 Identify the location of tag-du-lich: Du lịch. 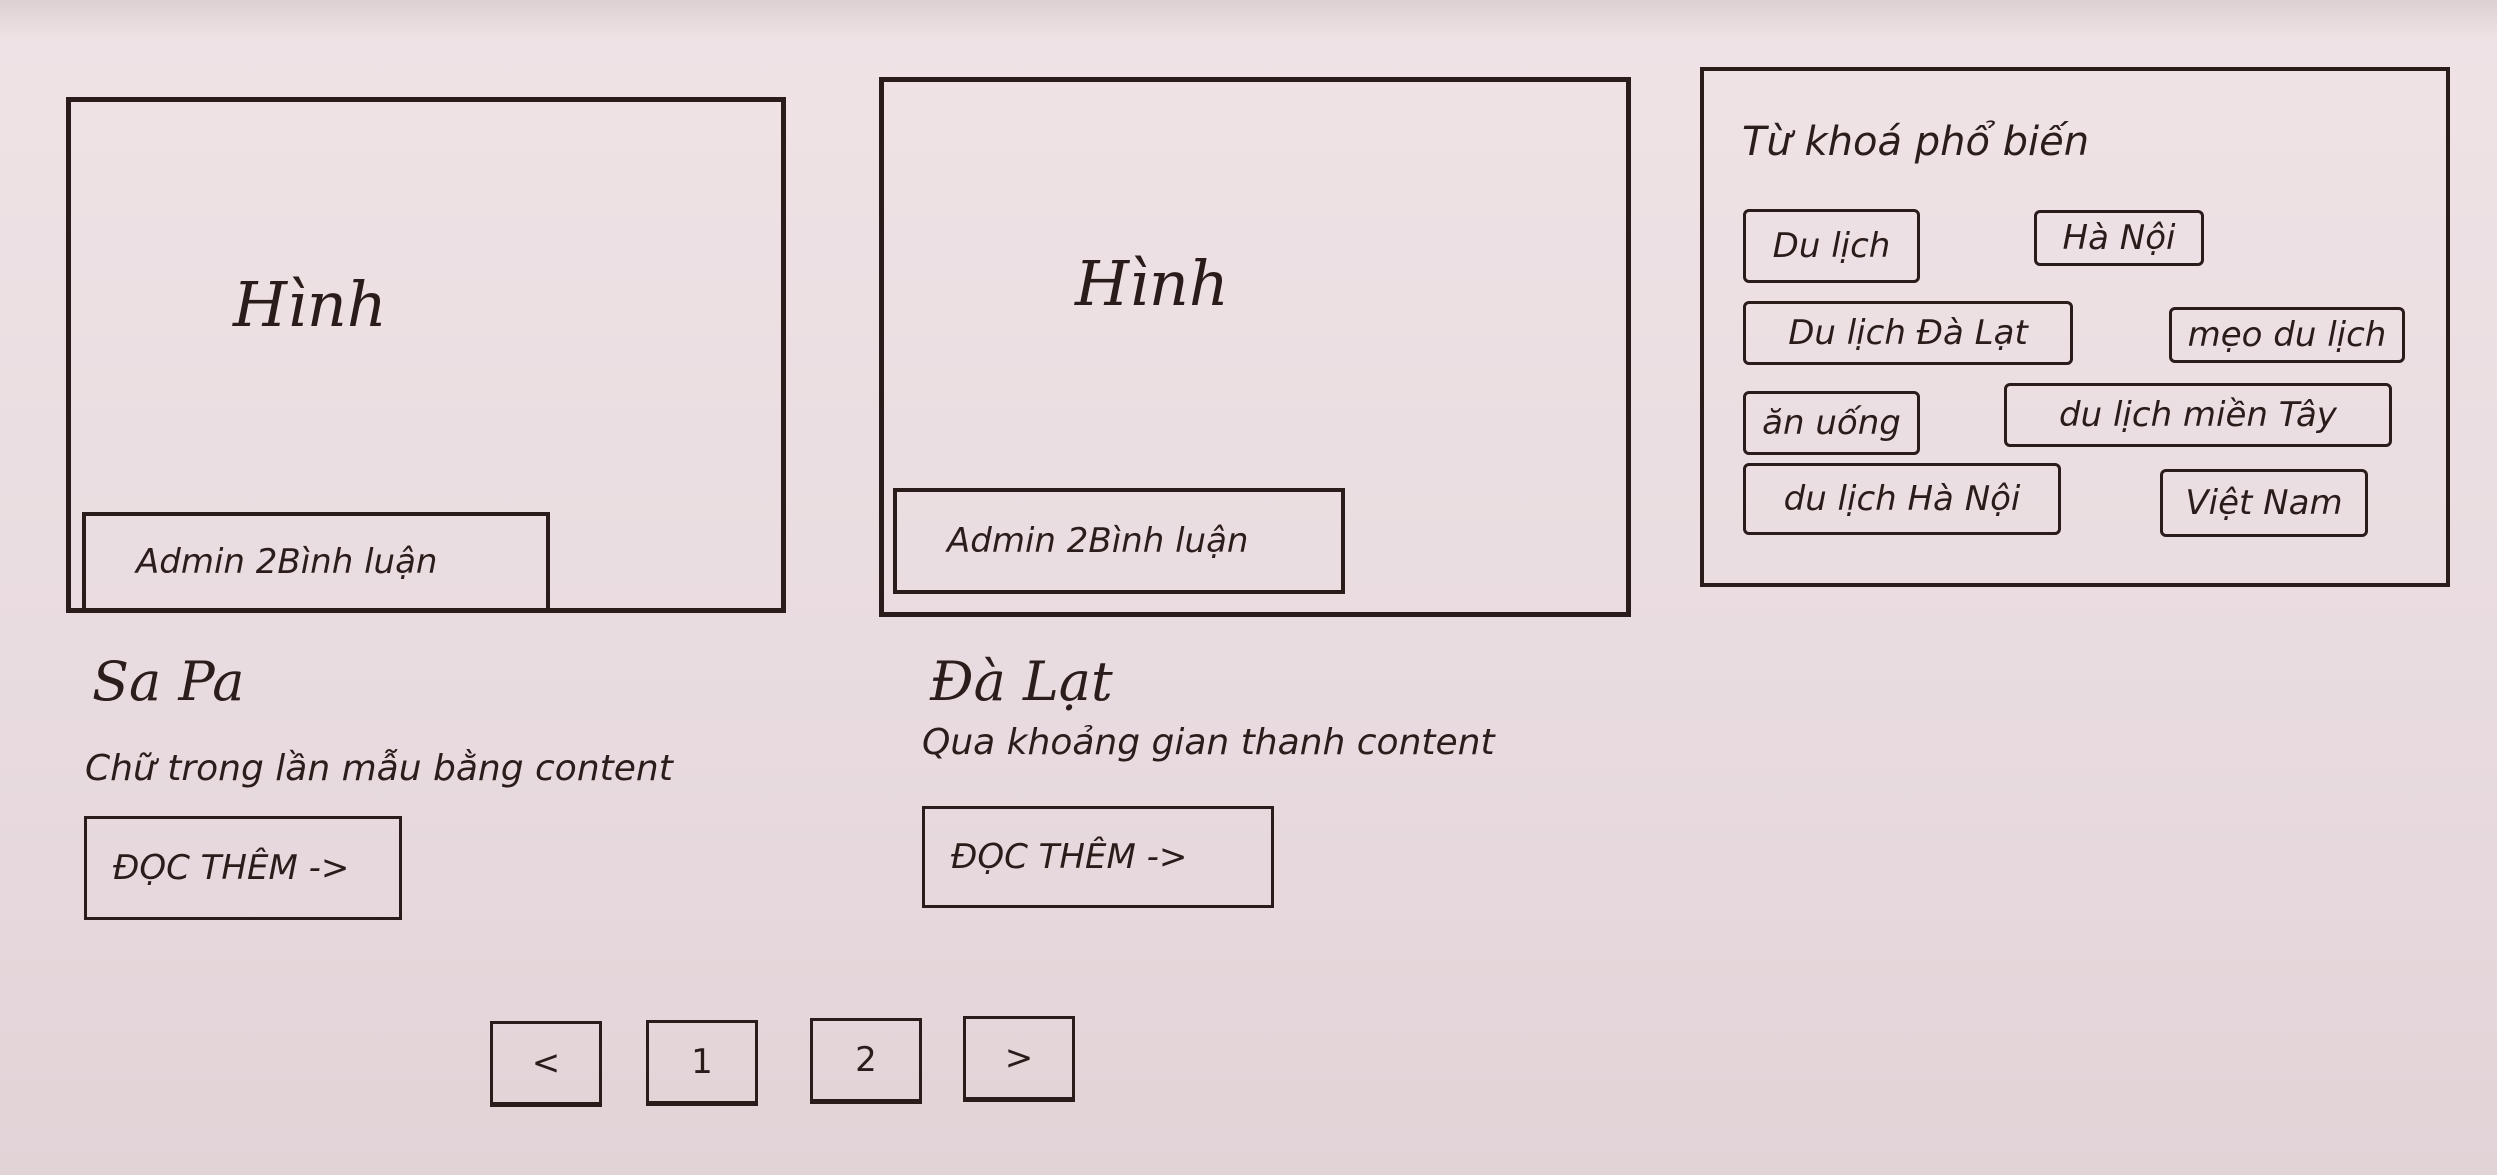
(1831, 246).